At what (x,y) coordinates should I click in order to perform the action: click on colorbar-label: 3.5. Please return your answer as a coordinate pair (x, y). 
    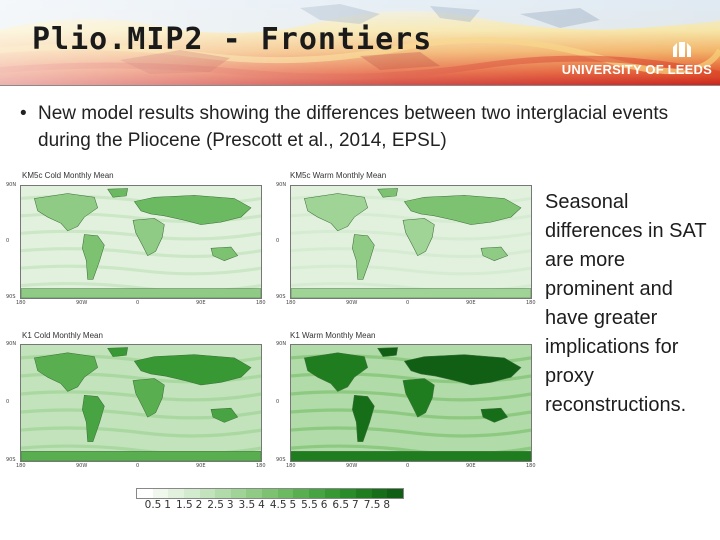
    Looking at the image, I should click on (247, 505).